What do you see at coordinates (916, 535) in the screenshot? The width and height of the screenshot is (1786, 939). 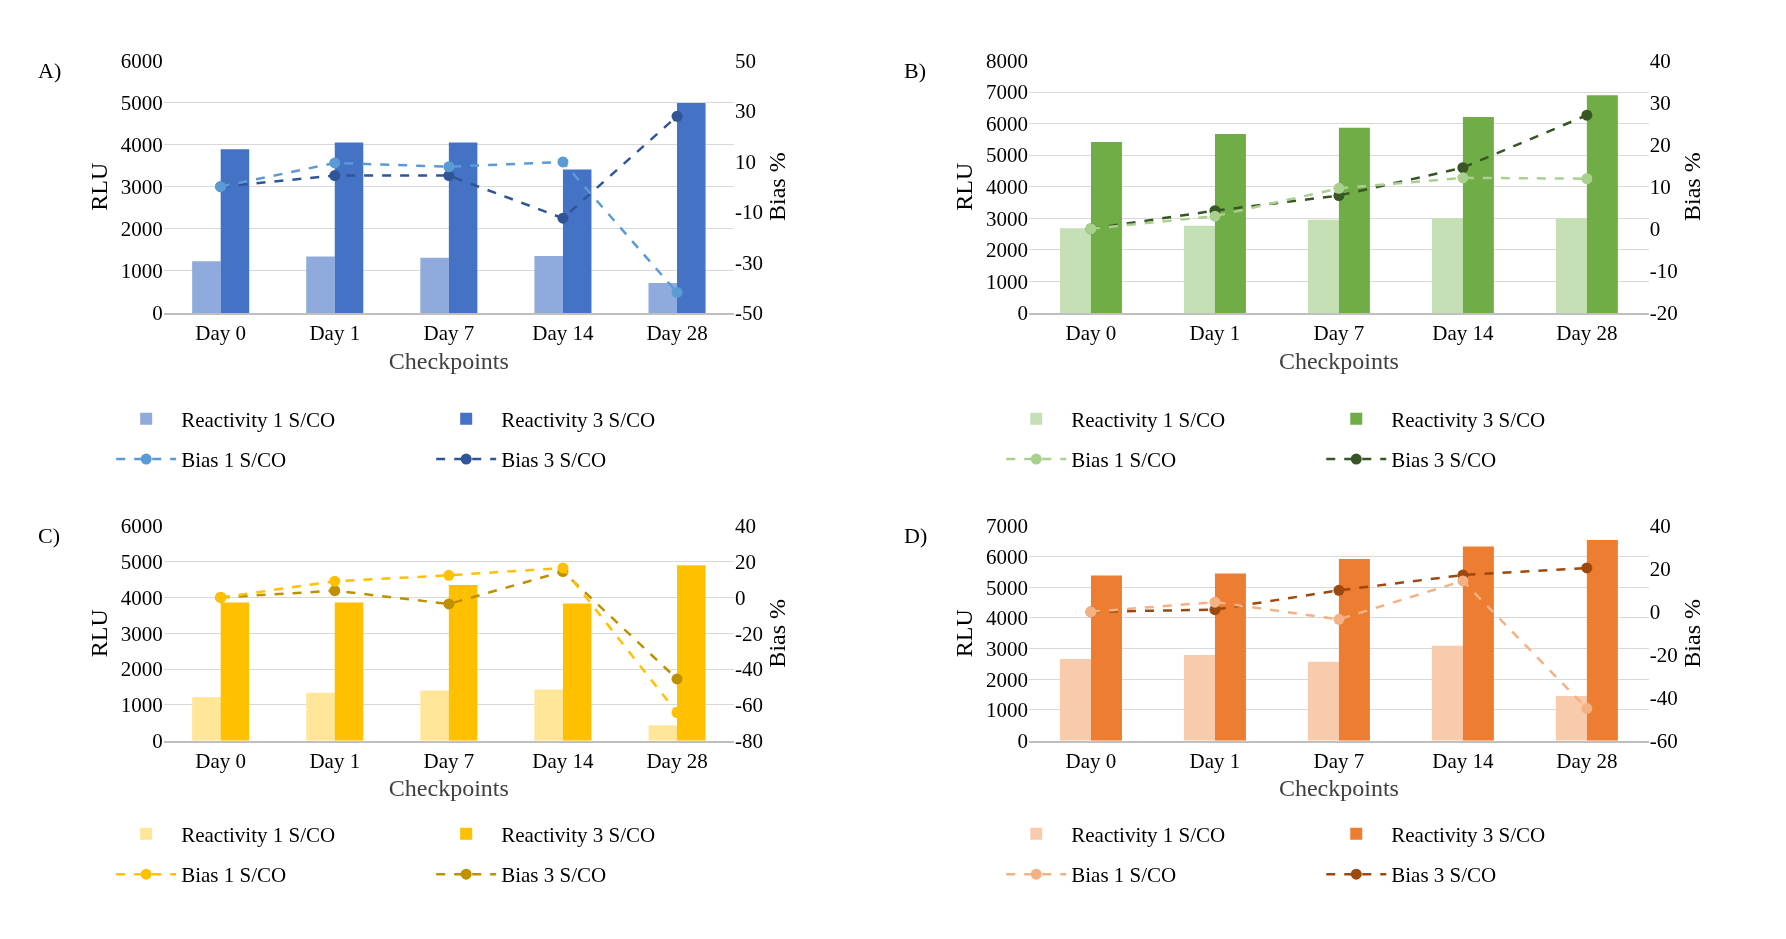 I see `chart-title: D)` at bounding box center [916, 535].